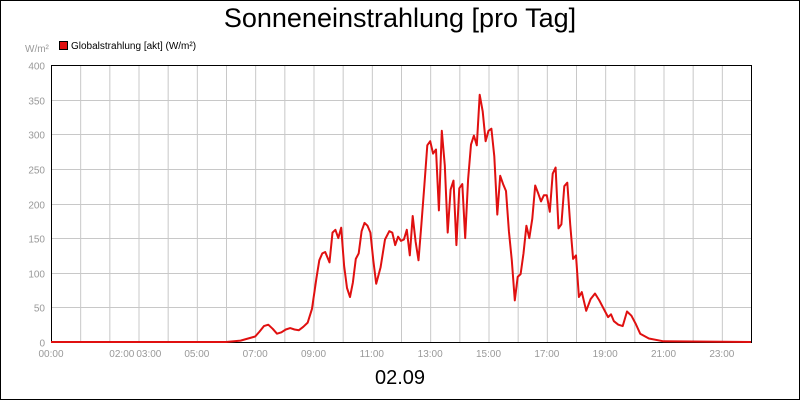 The width and height of the screenshot is (800, 400). Describe the element at coordinates (400, 18) in the screenshot. I see `chart-title: Sonneneinstrahlung [pro Tag]` at that location.